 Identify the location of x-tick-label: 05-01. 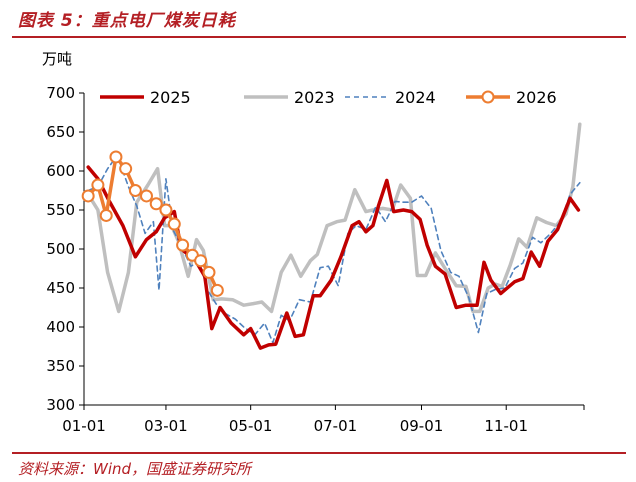
(251, 426).